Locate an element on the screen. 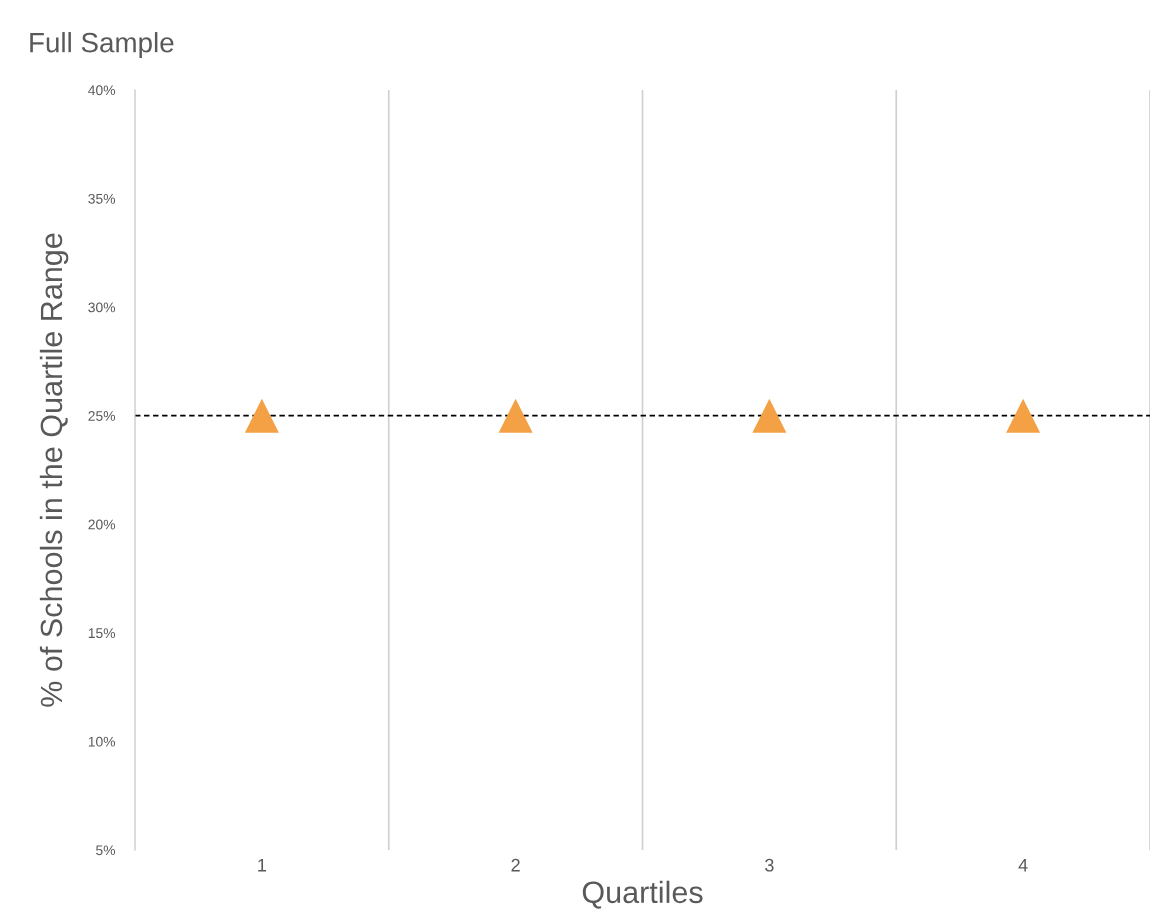 The image size is (1158, 919). x-tick-label: 2 is located at coordinates (515, 865).